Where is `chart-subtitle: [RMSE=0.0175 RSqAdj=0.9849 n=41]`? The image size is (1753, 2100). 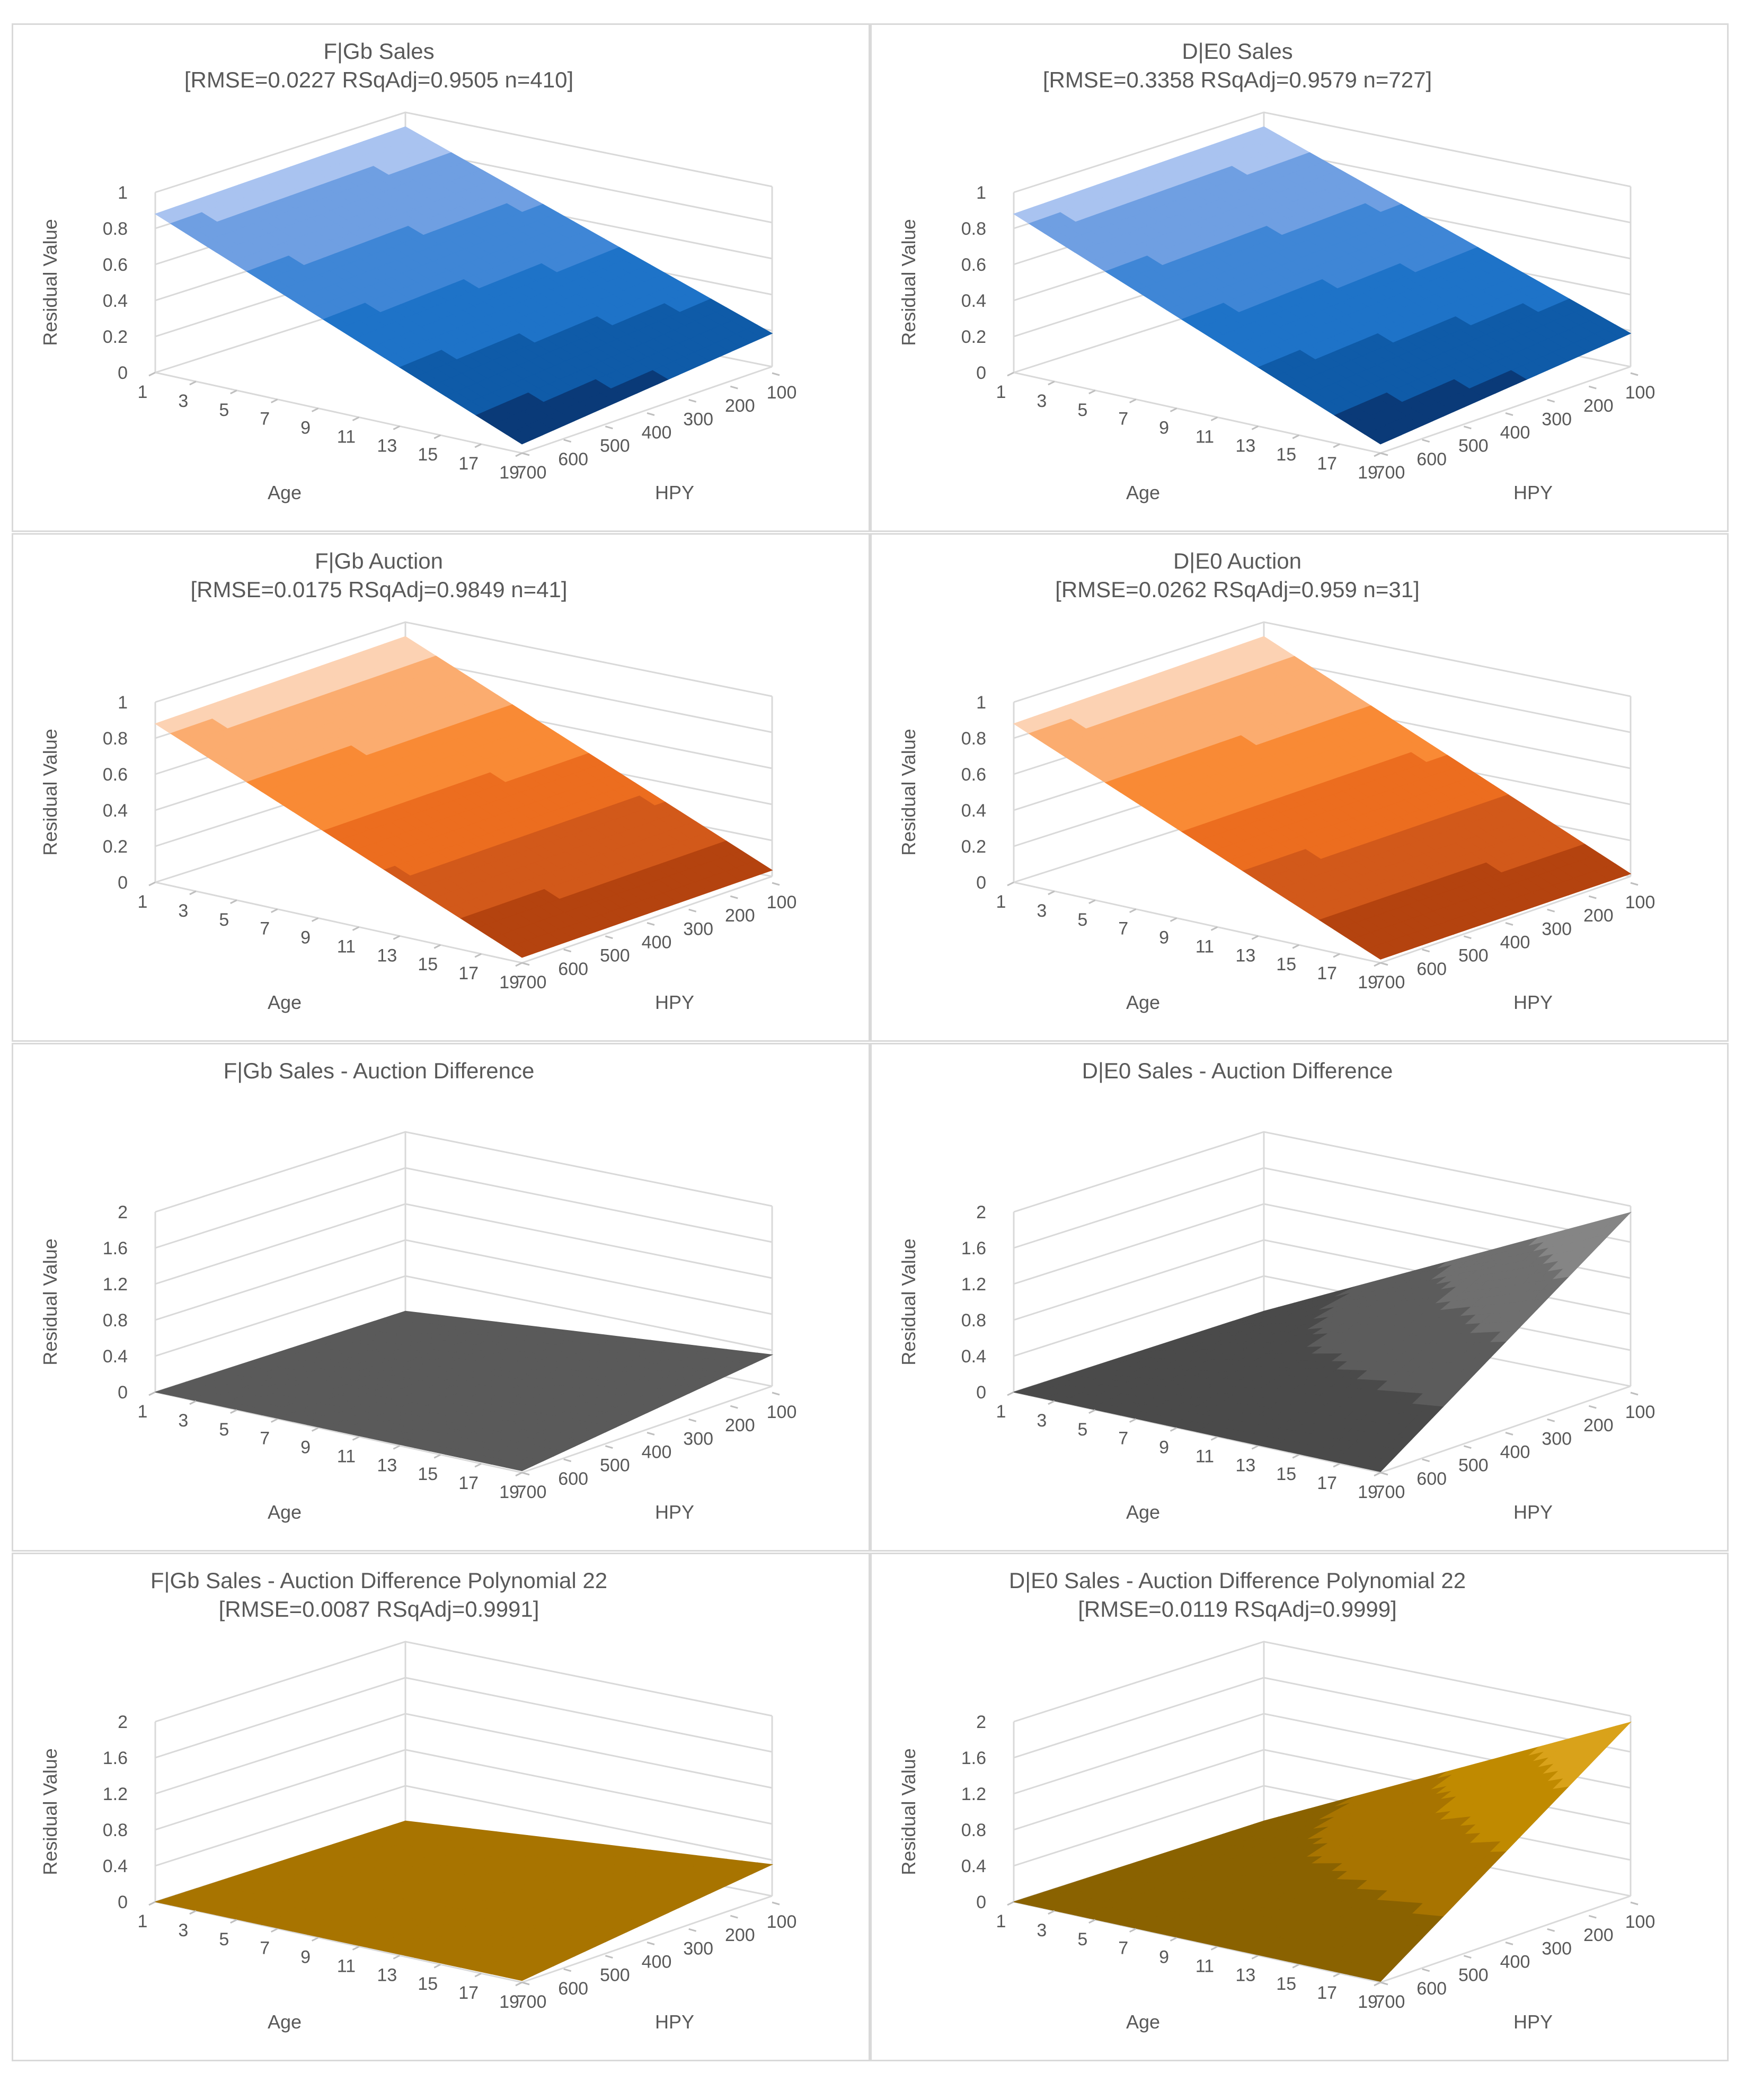 chart-subtitle: [RMSE=0.0175 RSqAdj=0.9849 n=41] is located at coordinates (378, 589).